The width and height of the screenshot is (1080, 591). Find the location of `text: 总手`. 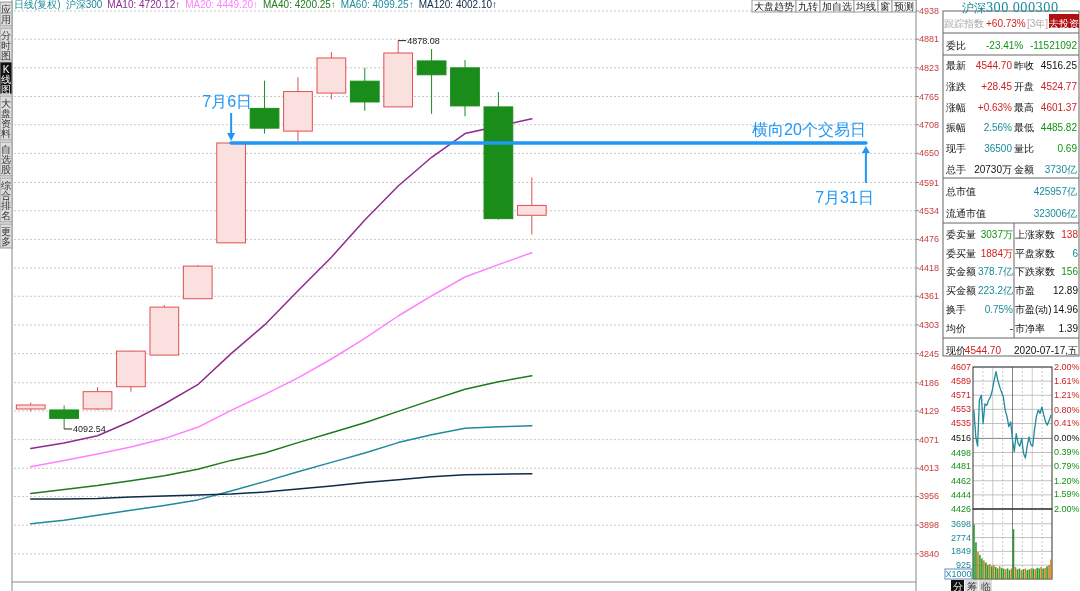

text: 总手 is located at coordinates (955, 169).